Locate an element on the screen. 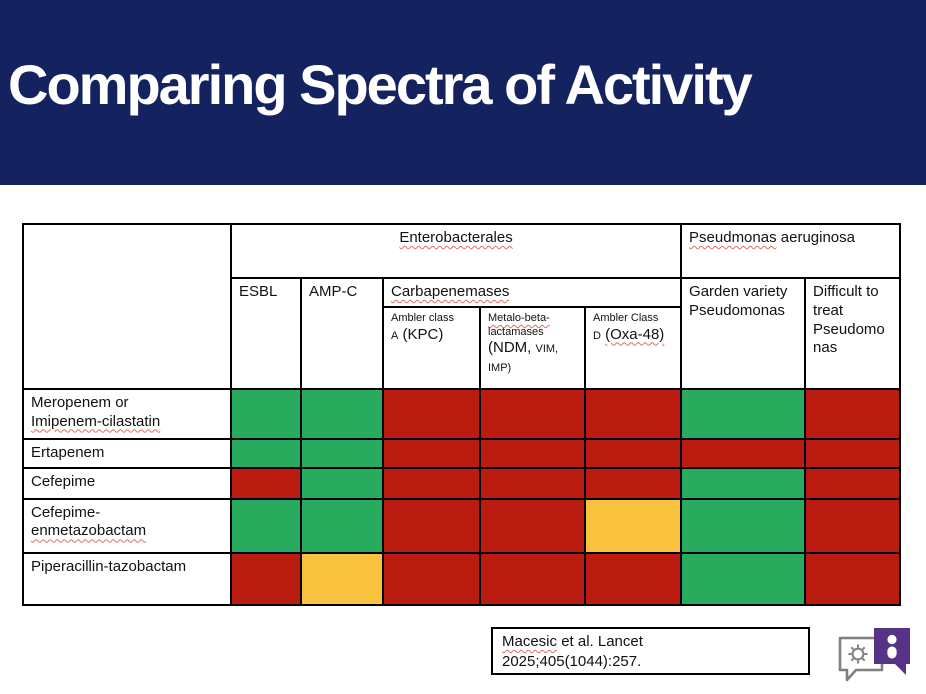 The width and height of the screenshot is (926, 694). group-header-label: aeruginosa is located at coordinates (817, 237).